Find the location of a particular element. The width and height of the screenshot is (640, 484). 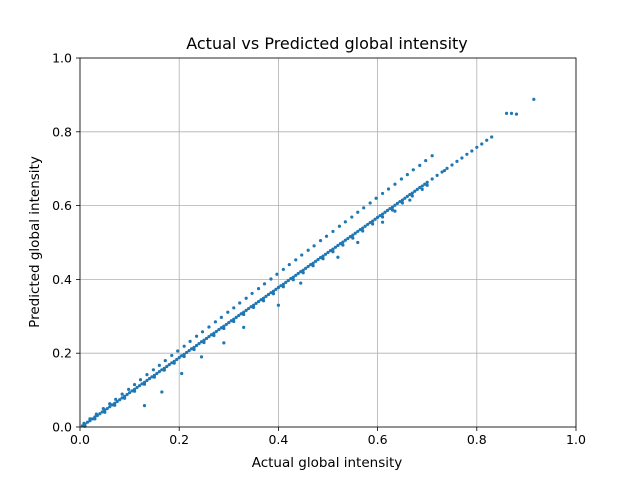

y-tick-label: 0.4 is located at coordinates (62, 279).